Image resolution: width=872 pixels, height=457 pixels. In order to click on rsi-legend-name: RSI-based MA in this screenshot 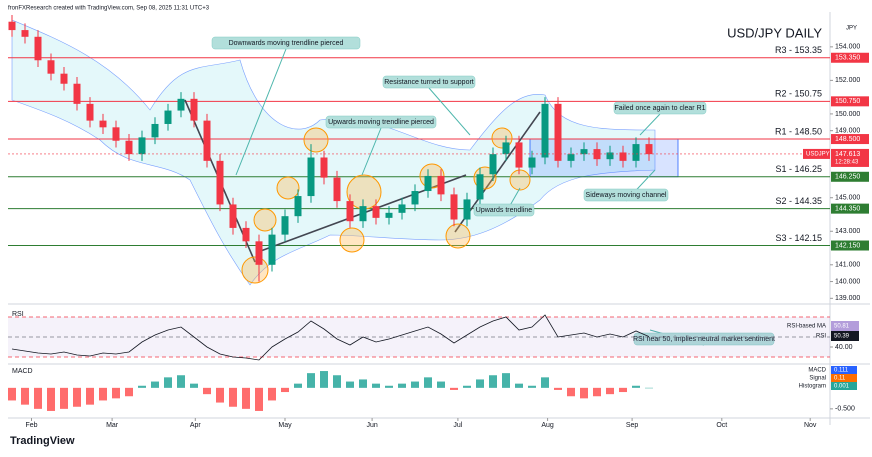, I will do `click(806, 327)`.